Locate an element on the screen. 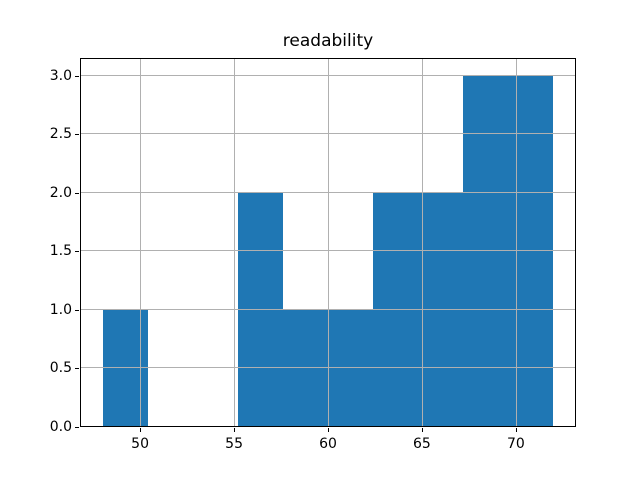 This screenshot has height=480, width=640. ytick-label-0.5: 0.5 is located at coordinates (60, 368).